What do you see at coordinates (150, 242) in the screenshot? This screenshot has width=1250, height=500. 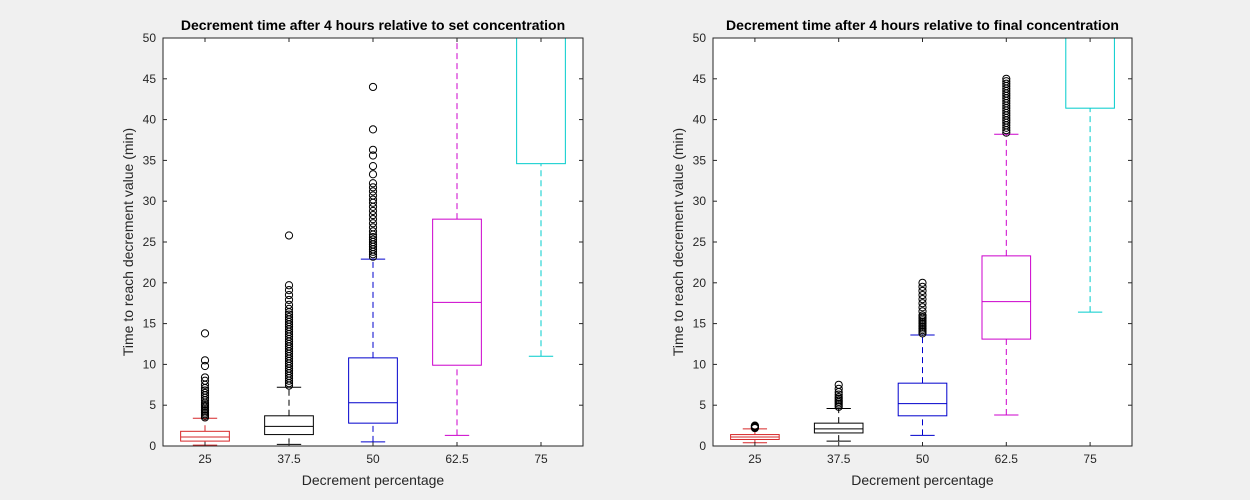 I see `y-tick-label: 25` at bounding box center [150, 242].